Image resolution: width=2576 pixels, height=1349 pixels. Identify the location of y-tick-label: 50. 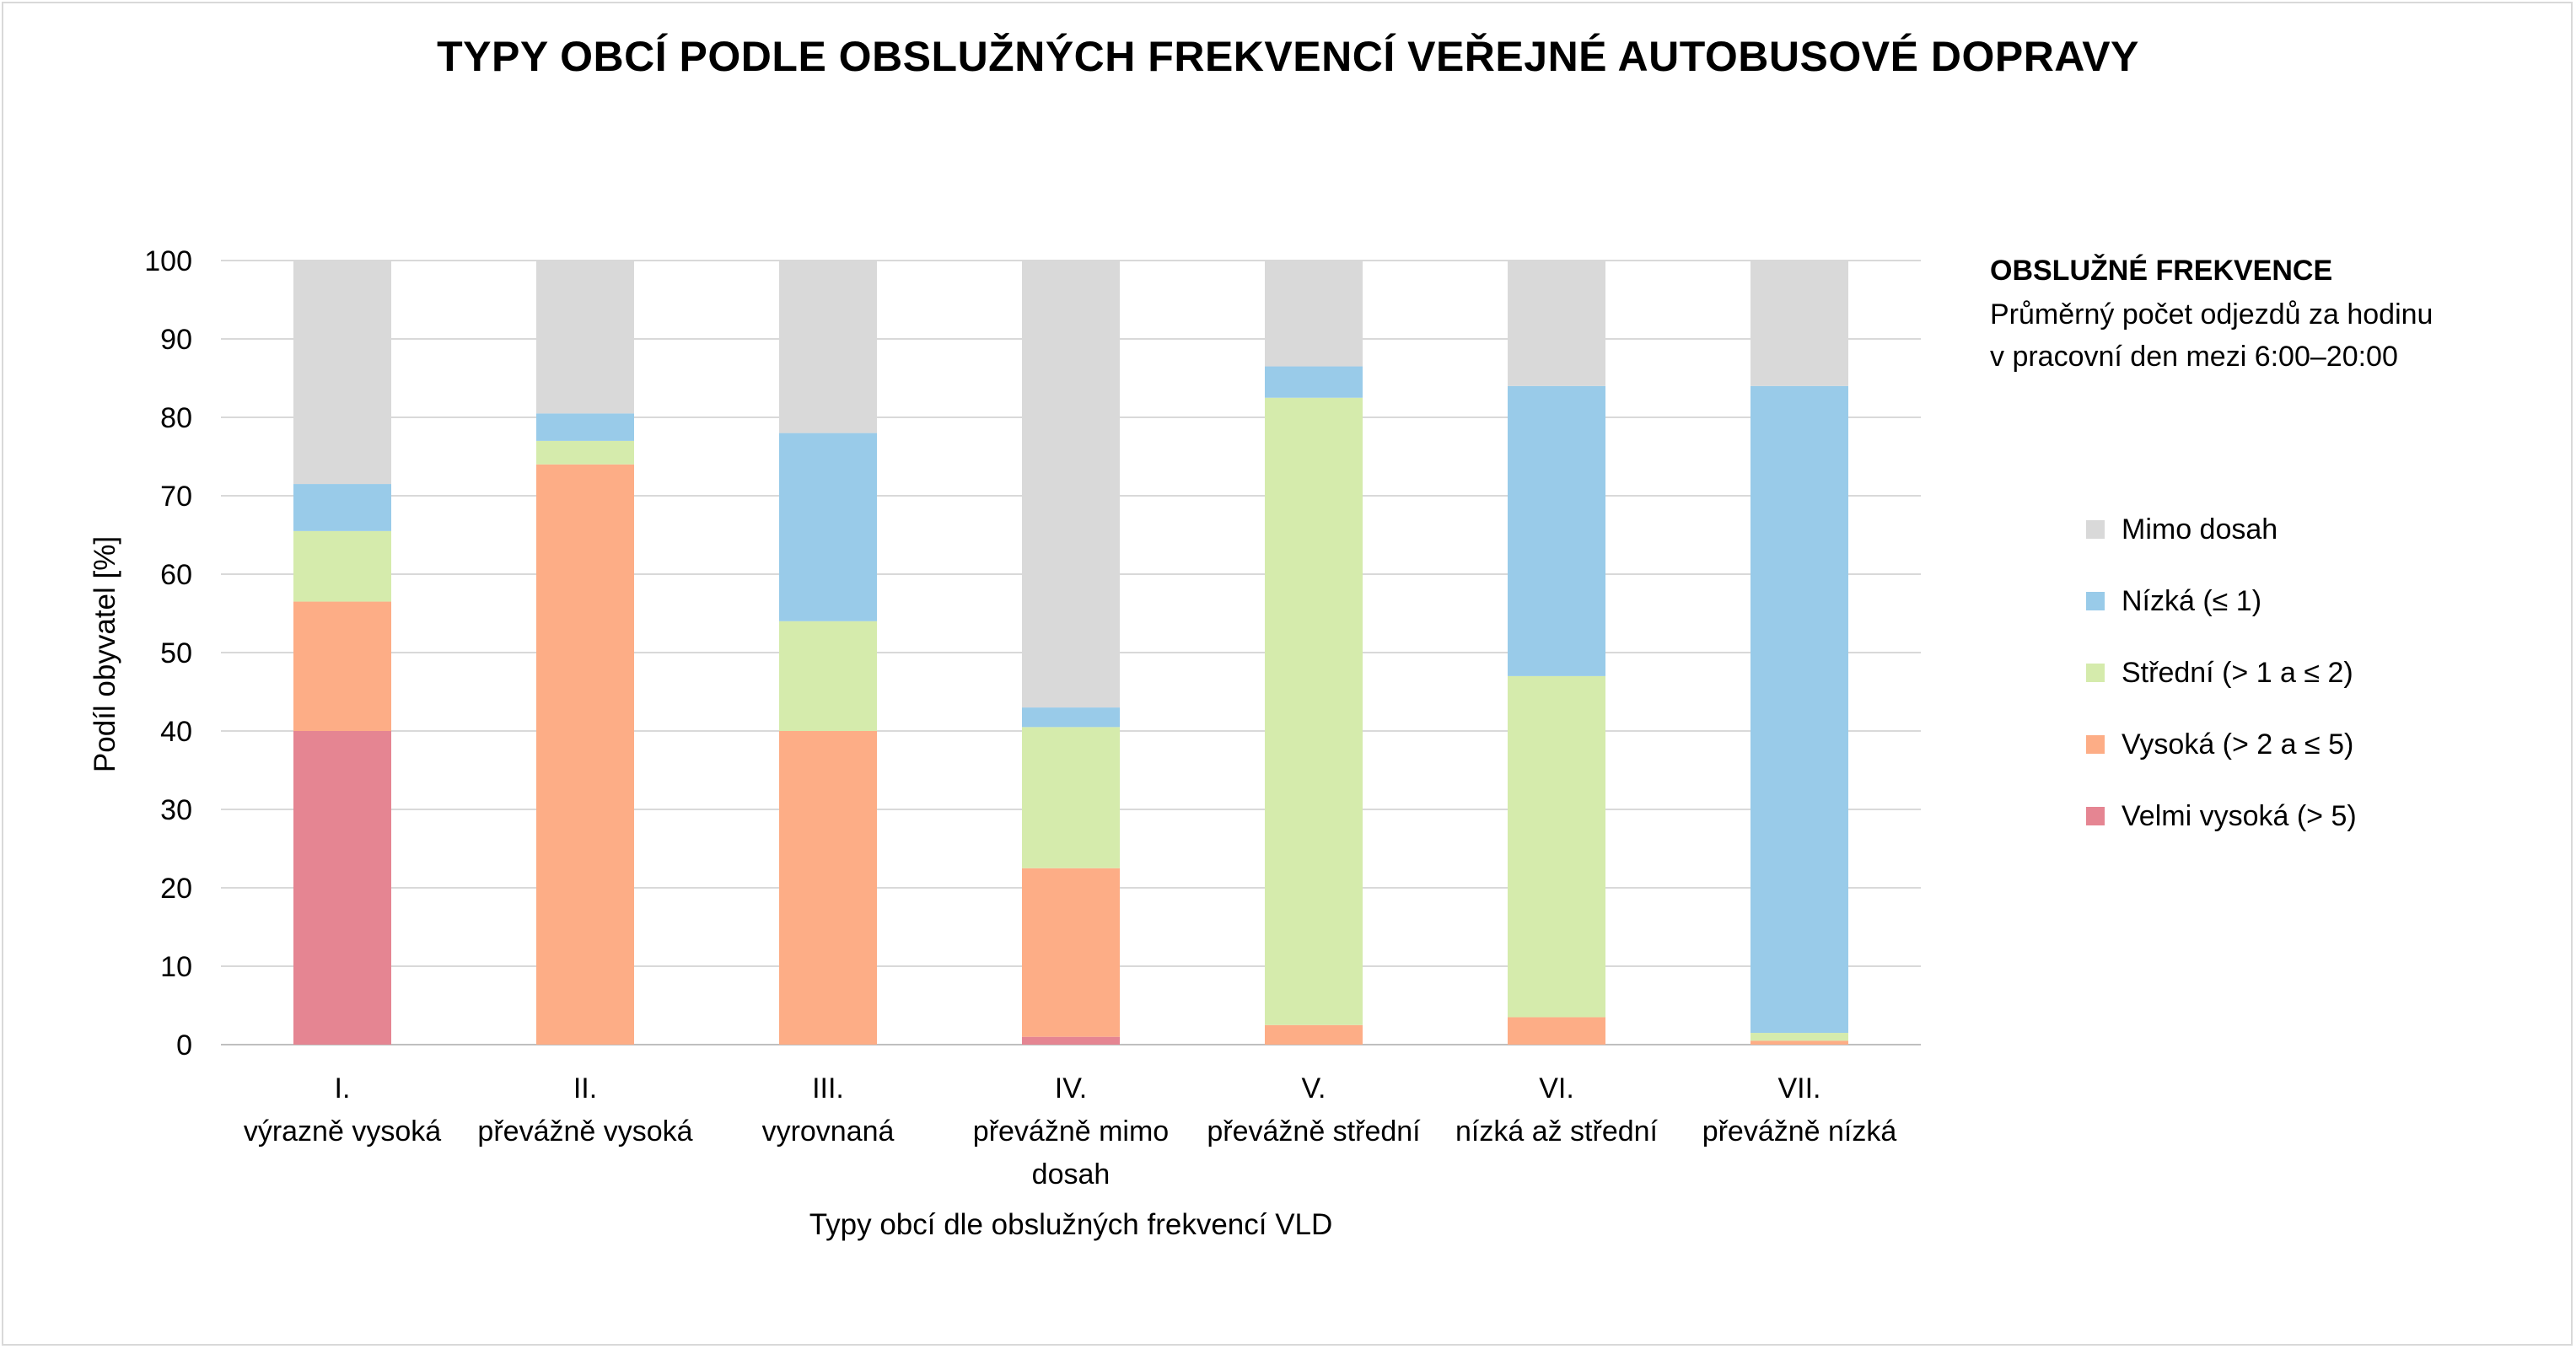
(176, 653).